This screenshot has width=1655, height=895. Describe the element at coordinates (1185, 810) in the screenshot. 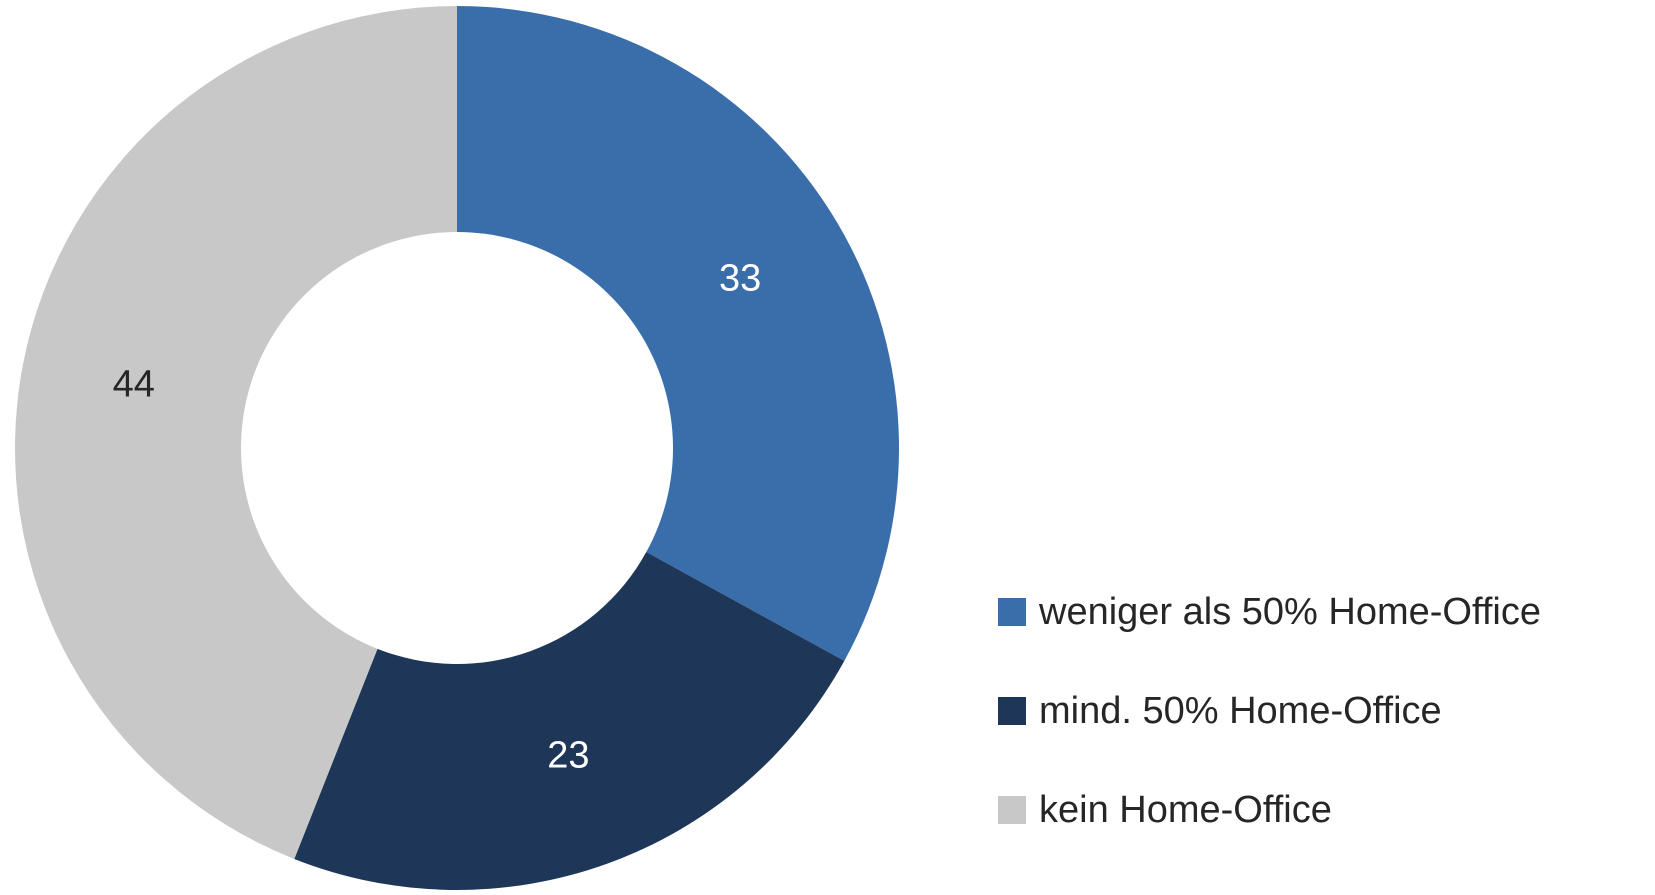

I see `legend-label: kein Home-Office` at that location.